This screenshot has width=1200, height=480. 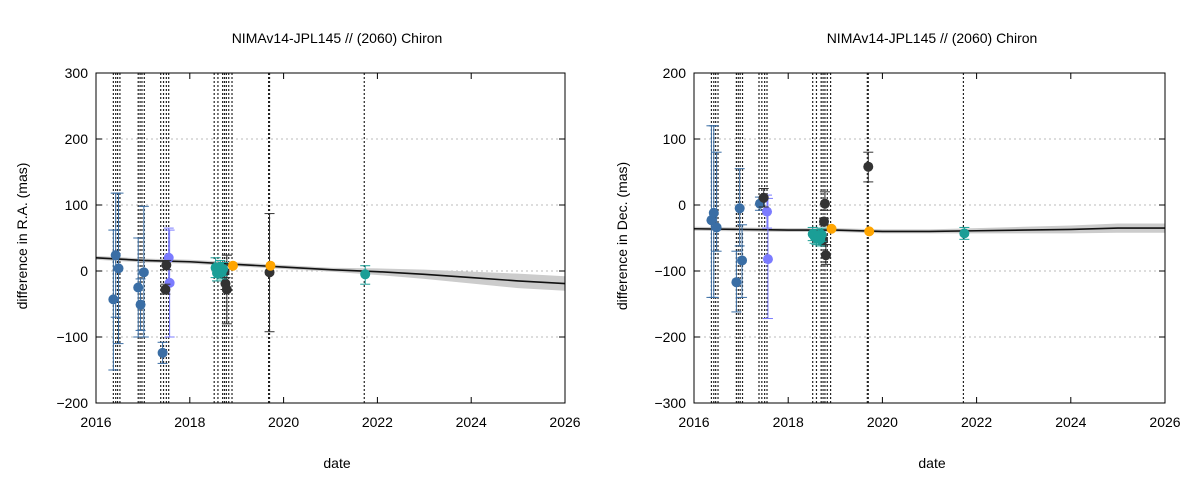 What do you see at coordinates (22, 236) in the screenshot?
I see `y-axis-label: difference in R.A. (mas)` at bounding box center [22, 236].